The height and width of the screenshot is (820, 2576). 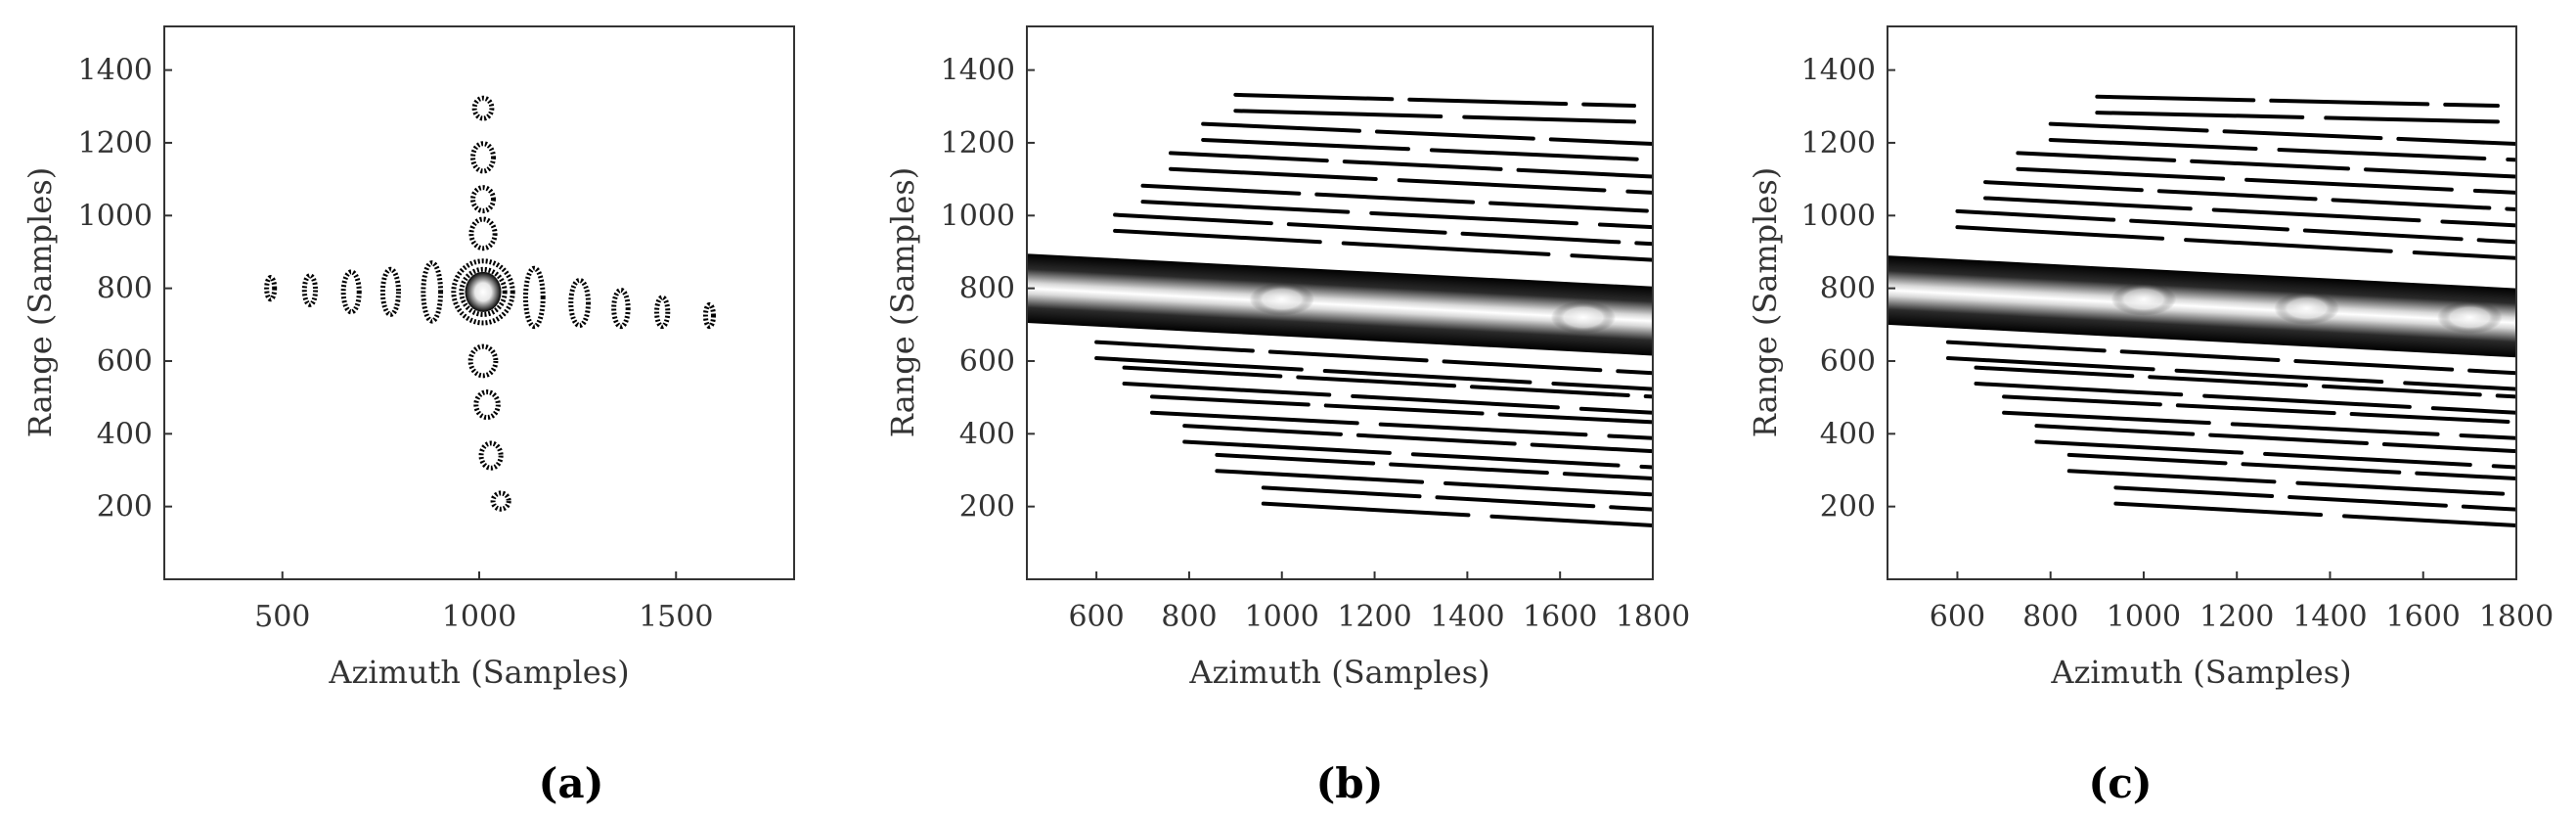 I want to click on y-axis-label-c: Range (Samples), so click(x=1765, y=302).